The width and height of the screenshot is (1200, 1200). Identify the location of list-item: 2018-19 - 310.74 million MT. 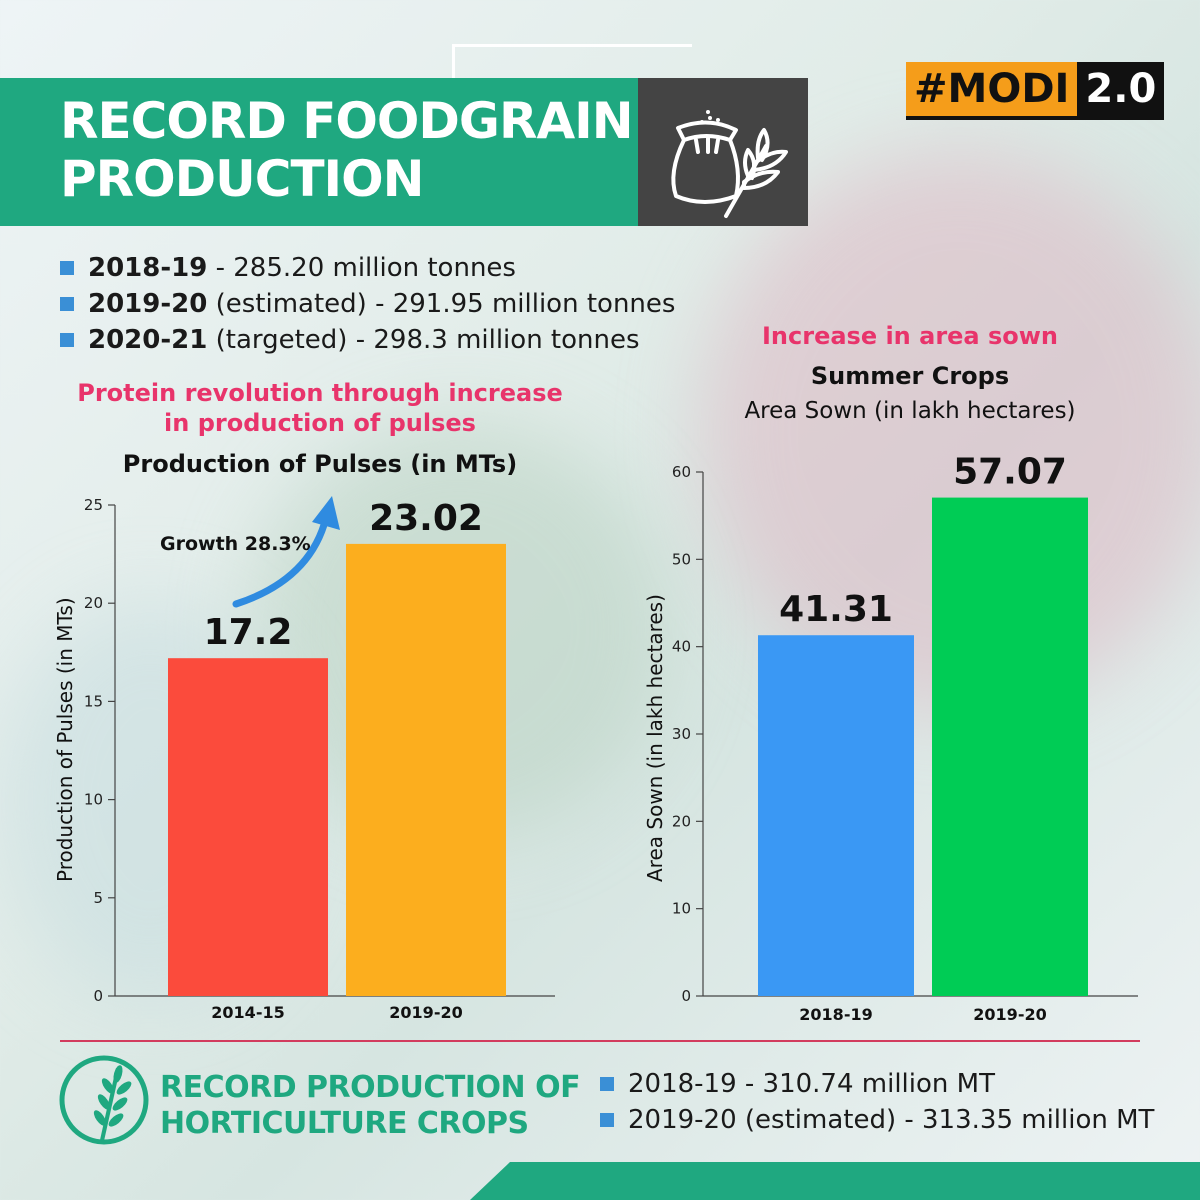
(877, 1084).